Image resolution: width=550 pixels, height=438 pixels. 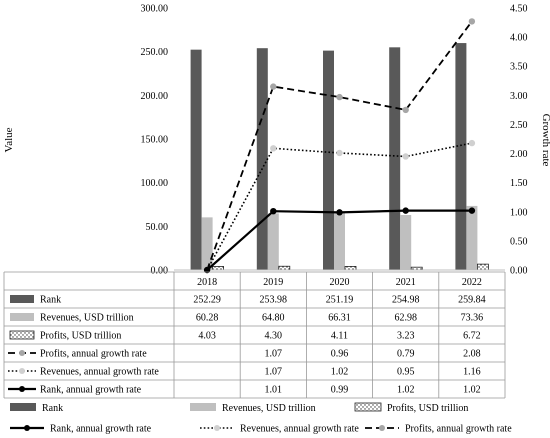 What do you see at coordinates (91, 390) in the screenshot?
I see `table-row-label-rank-growth: Rank, annual growth rate` at bounding box center [91, 390].